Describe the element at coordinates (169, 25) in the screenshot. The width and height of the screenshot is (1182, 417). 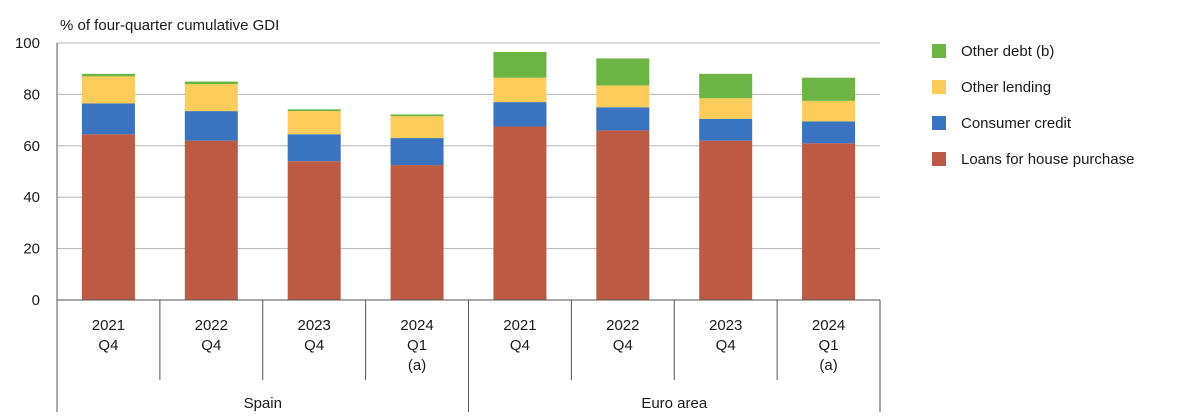
I see `y-axis-title: % of four-quarter cumulative GDI` at that location.